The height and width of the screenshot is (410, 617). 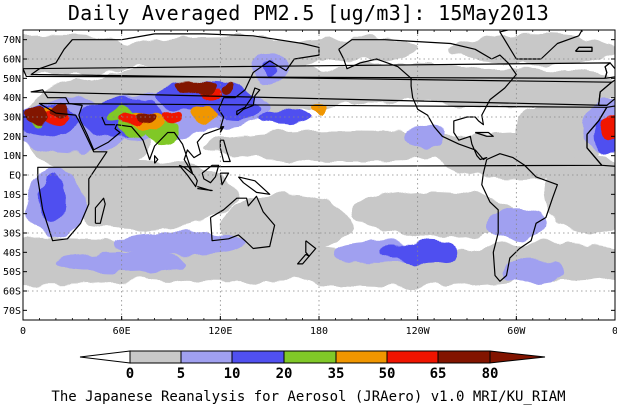 I want to click on colorbar-label: 5, so click(x=181, y=374).